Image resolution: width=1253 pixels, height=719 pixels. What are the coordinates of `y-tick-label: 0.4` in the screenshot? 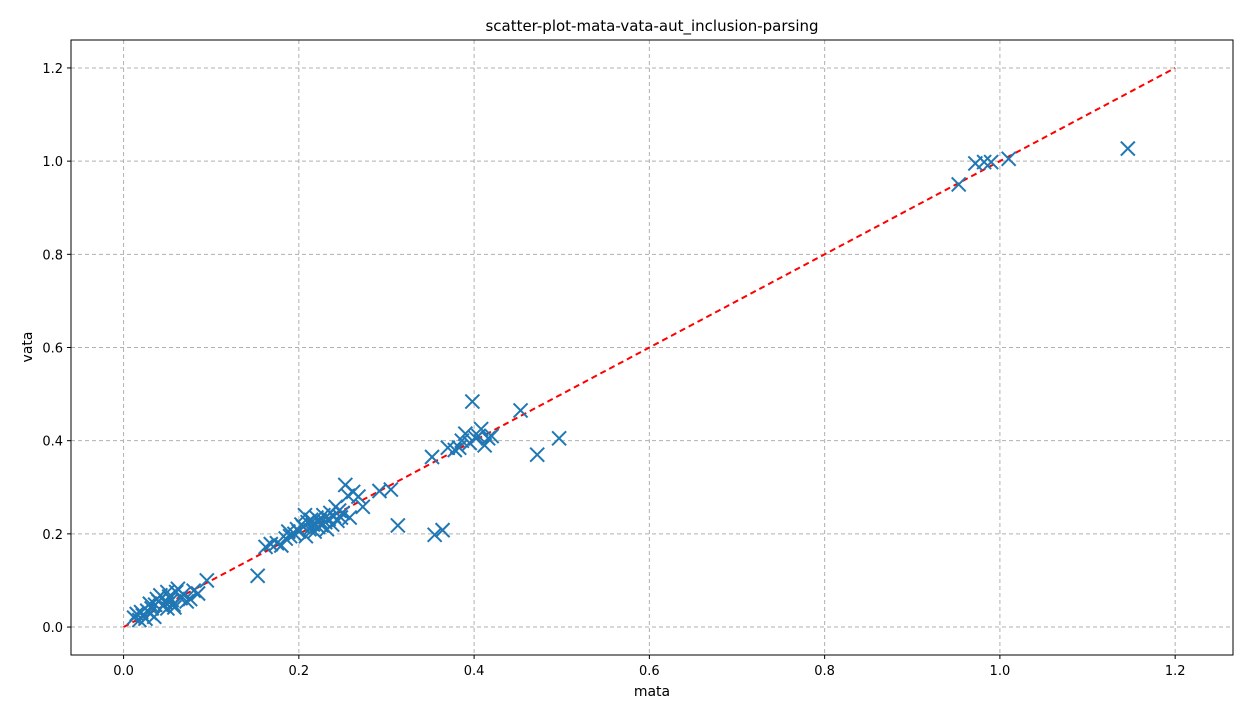 It's located at (52, 442).